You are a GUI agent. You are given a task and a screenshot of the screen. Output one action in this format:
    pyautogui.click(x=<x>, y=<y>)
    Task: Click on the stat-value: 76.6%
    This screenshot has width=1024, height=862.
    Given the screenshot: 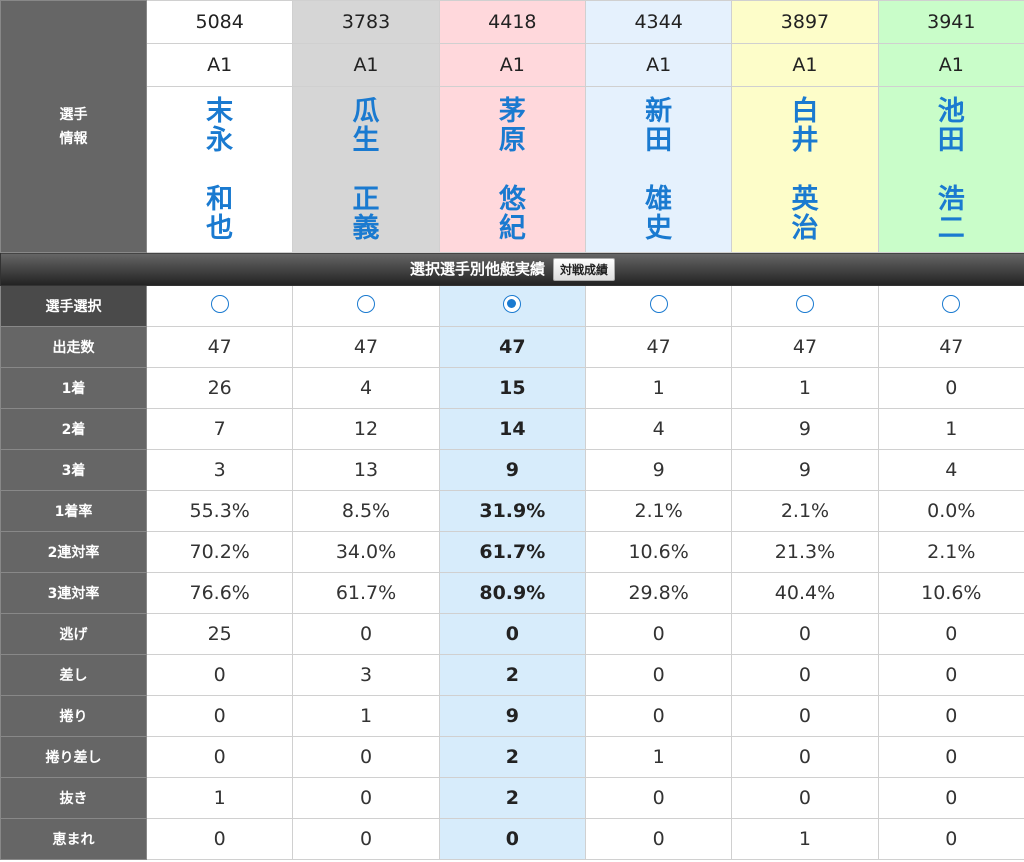 What is the action you would take?
    pyautogui.click(x=219, y=593)
    